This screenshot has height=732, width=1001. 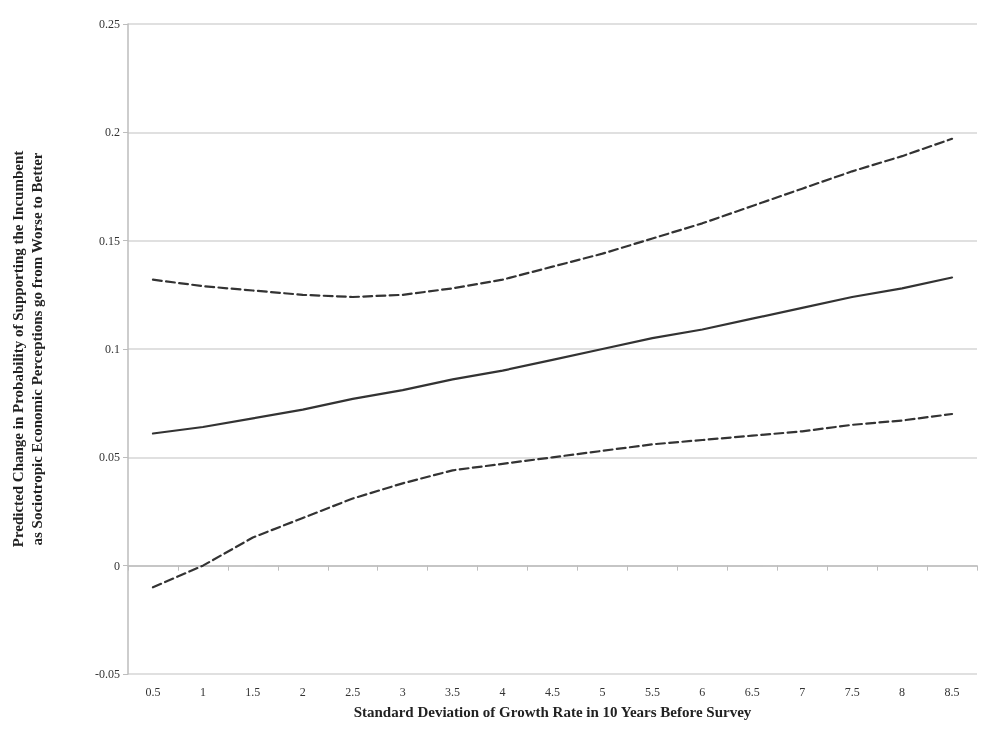 I want to click on x-axis-title: Standard Deviation of Growth Rate in 10 Years Before Survey, so click(x=552, y=711).